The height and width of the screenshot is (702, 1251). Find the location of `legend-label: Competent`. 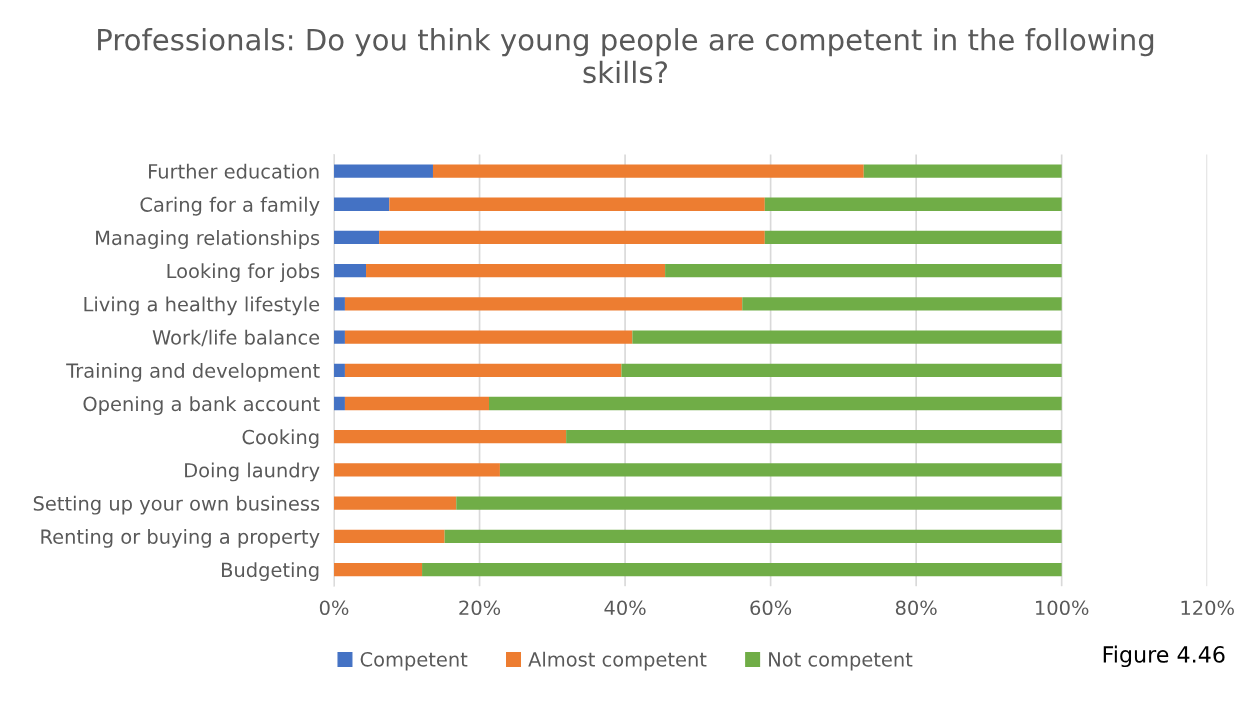

legend-label: Competent is located at coordinates (414, 661).